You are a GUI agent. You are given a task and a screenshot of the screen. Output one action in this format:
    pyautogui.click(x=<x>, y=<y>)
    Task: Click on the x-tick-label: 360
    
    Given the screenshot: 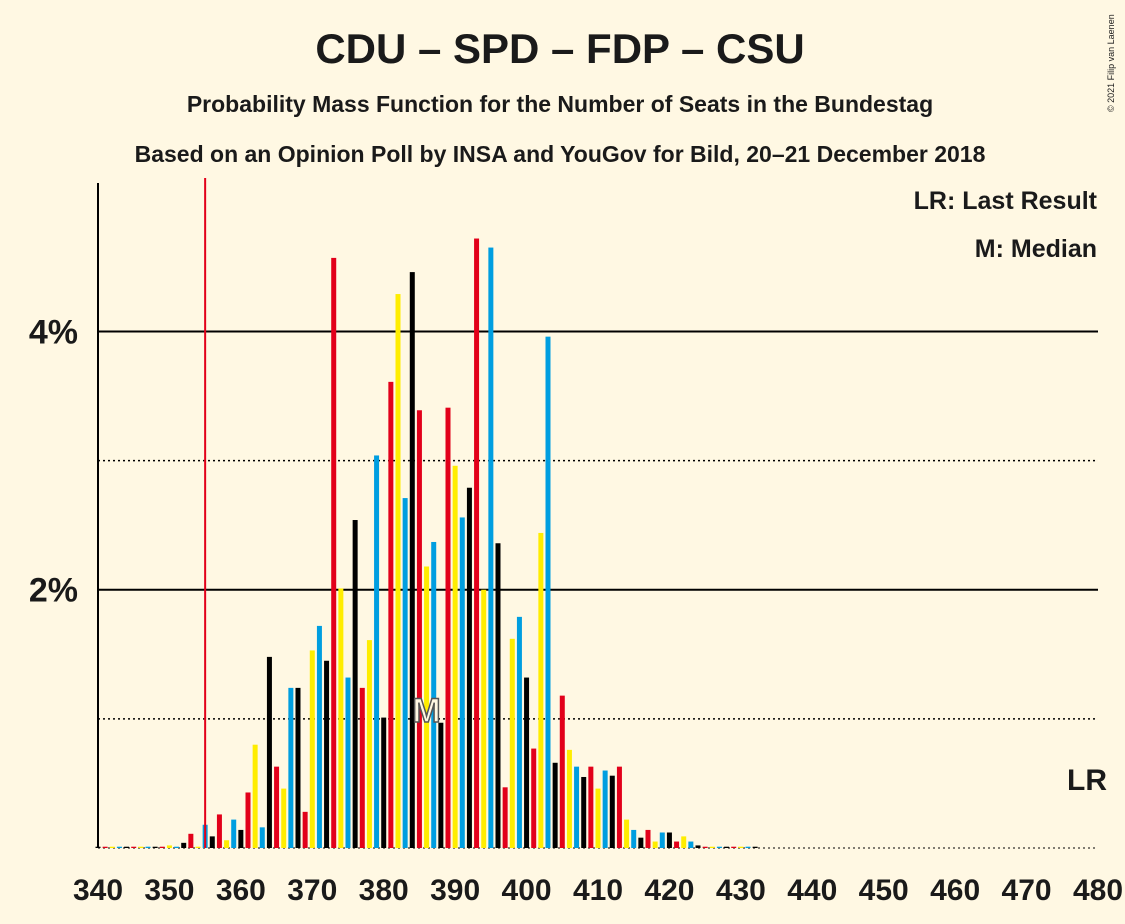 What is the action you would take?
    pyautogui.click(x=241, y=890)
    